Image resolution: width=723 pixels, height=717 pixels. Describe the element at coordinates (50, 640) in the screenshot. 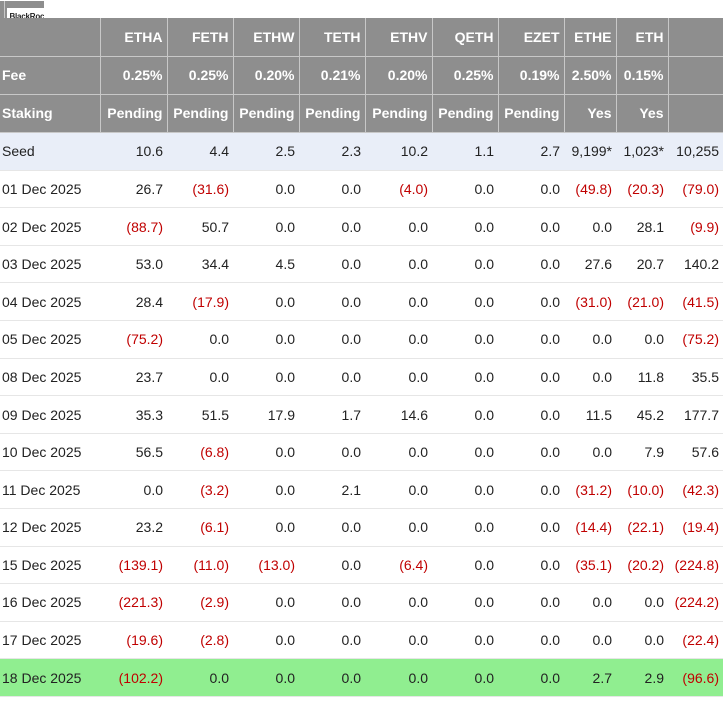

I see `row-label: 17 Dec 2025` at that location.